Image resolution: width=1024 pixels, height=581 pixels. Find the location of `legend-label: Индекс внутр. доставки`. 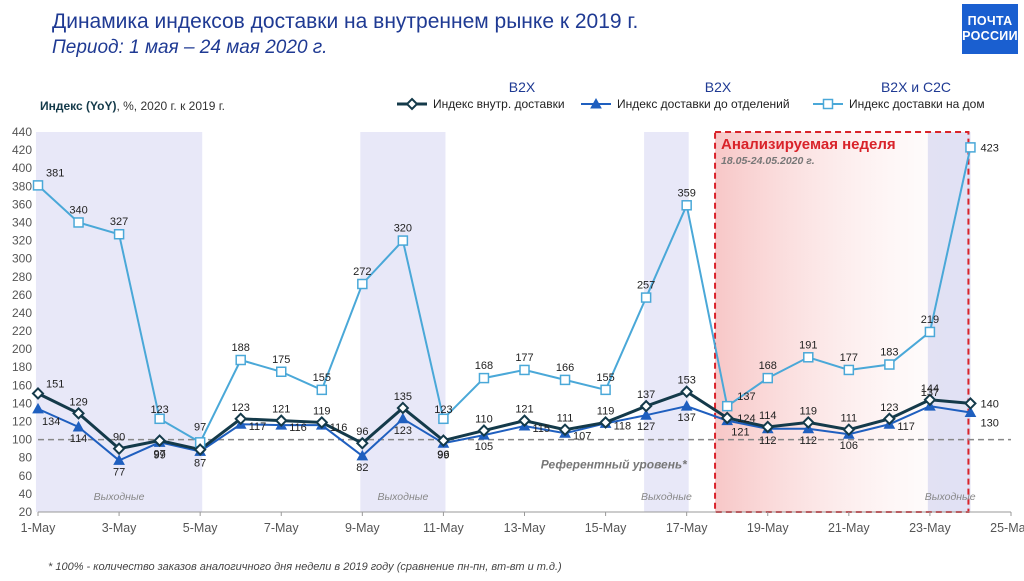

legend-label: Индекс внутр. доставки is located at coordinates (499, 104).